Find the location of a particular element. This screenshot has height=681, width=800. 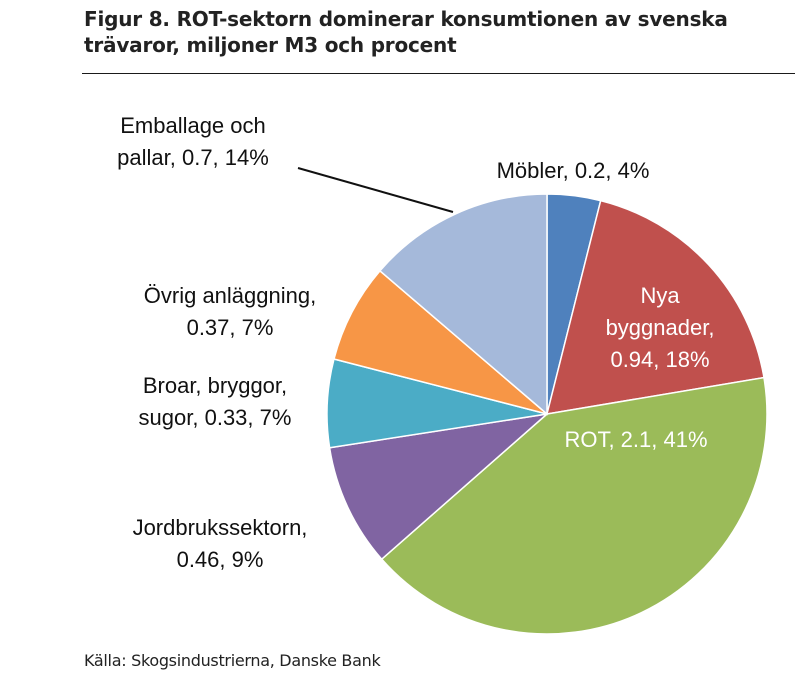

label-mobler: Möbler, 0.2, 4% is located at coordinates (573, 170).